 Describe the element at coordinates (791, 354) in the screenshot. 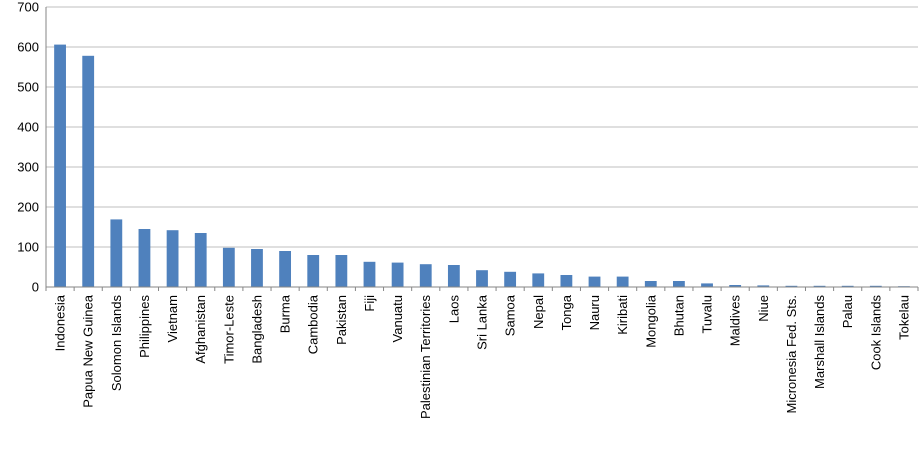

I see `x-category-label: Micronesia Fed. Sts.` at that location.